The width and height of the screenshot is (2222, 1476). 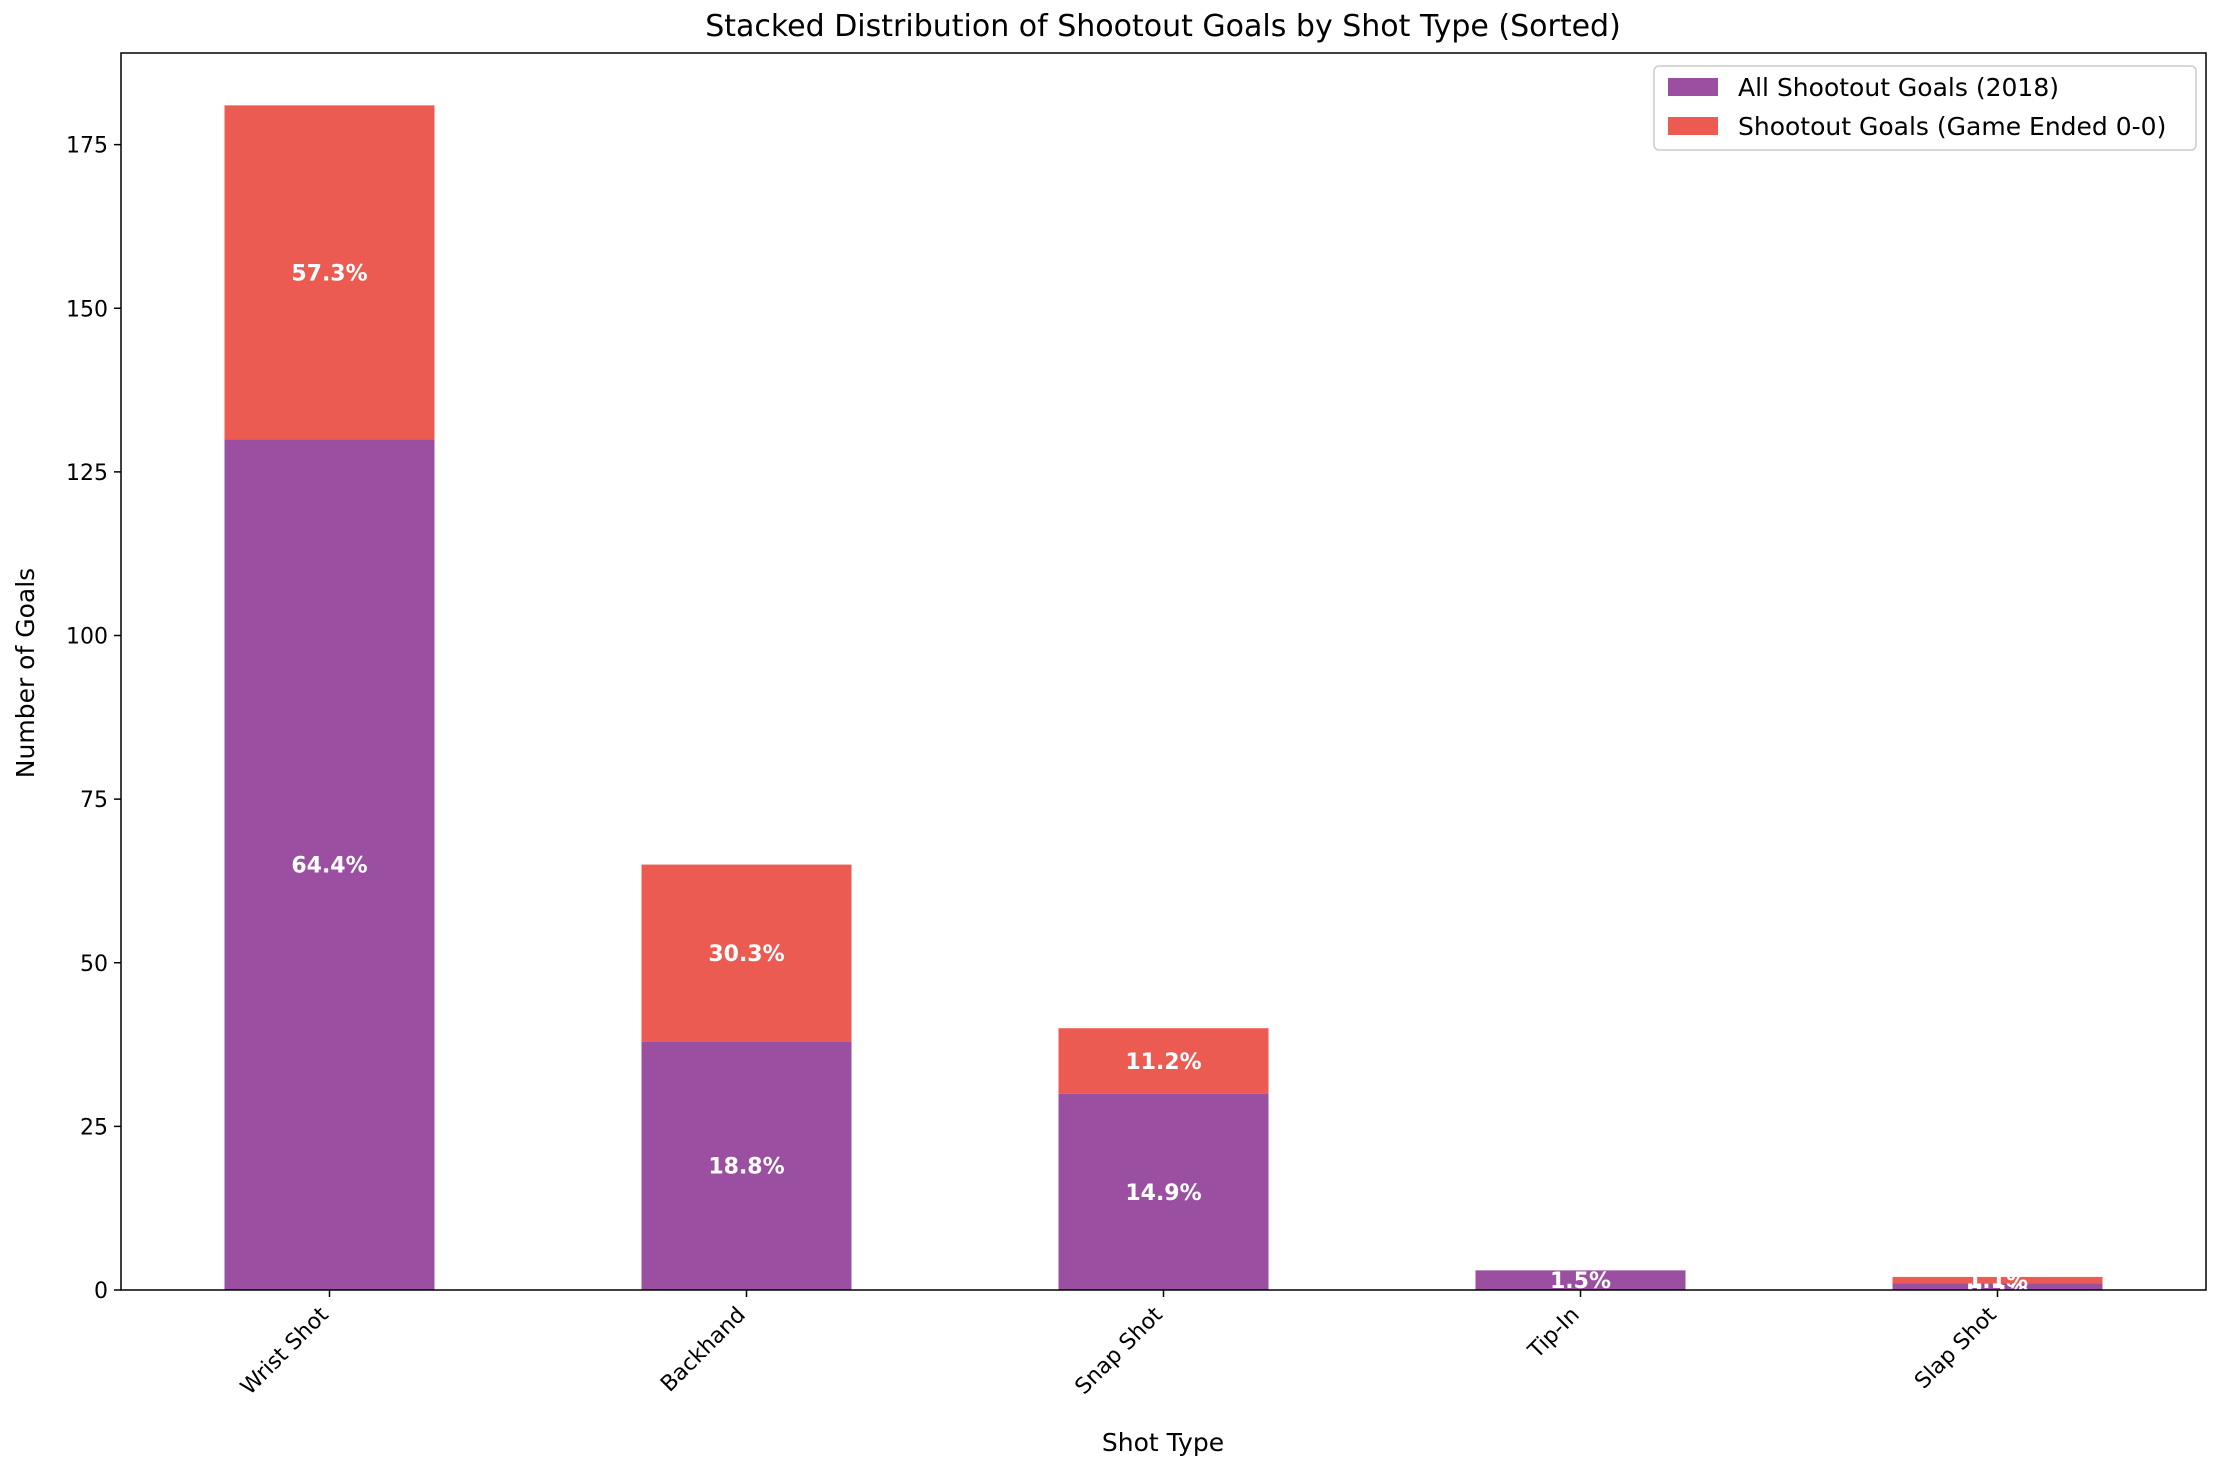 I want to click on data-label: 30.3%, so click(x=746, y=954).